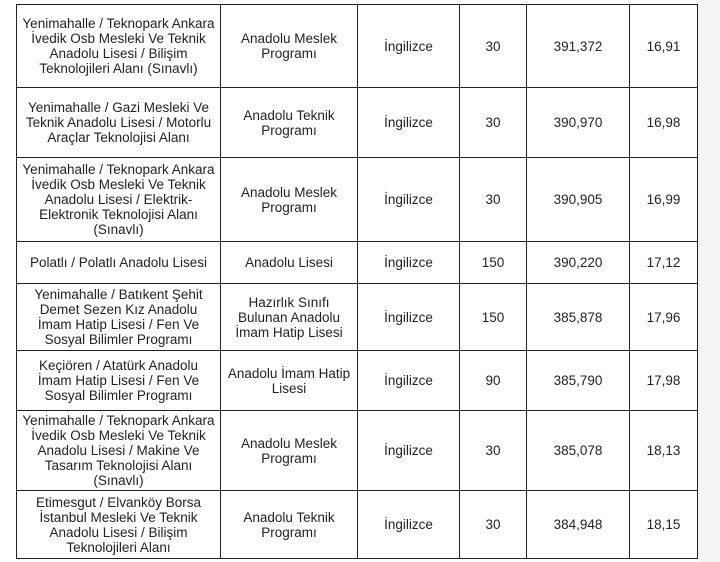 This screenshot has width=720, height=562. I want to click on percentile-cell: 16,98, so click(663, 122).